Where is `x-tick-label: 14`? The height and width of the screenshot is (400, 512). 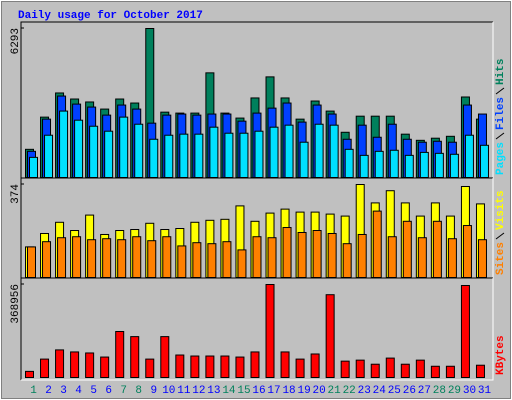 x-tick-label: 14 is located at coordinates (229, 391).